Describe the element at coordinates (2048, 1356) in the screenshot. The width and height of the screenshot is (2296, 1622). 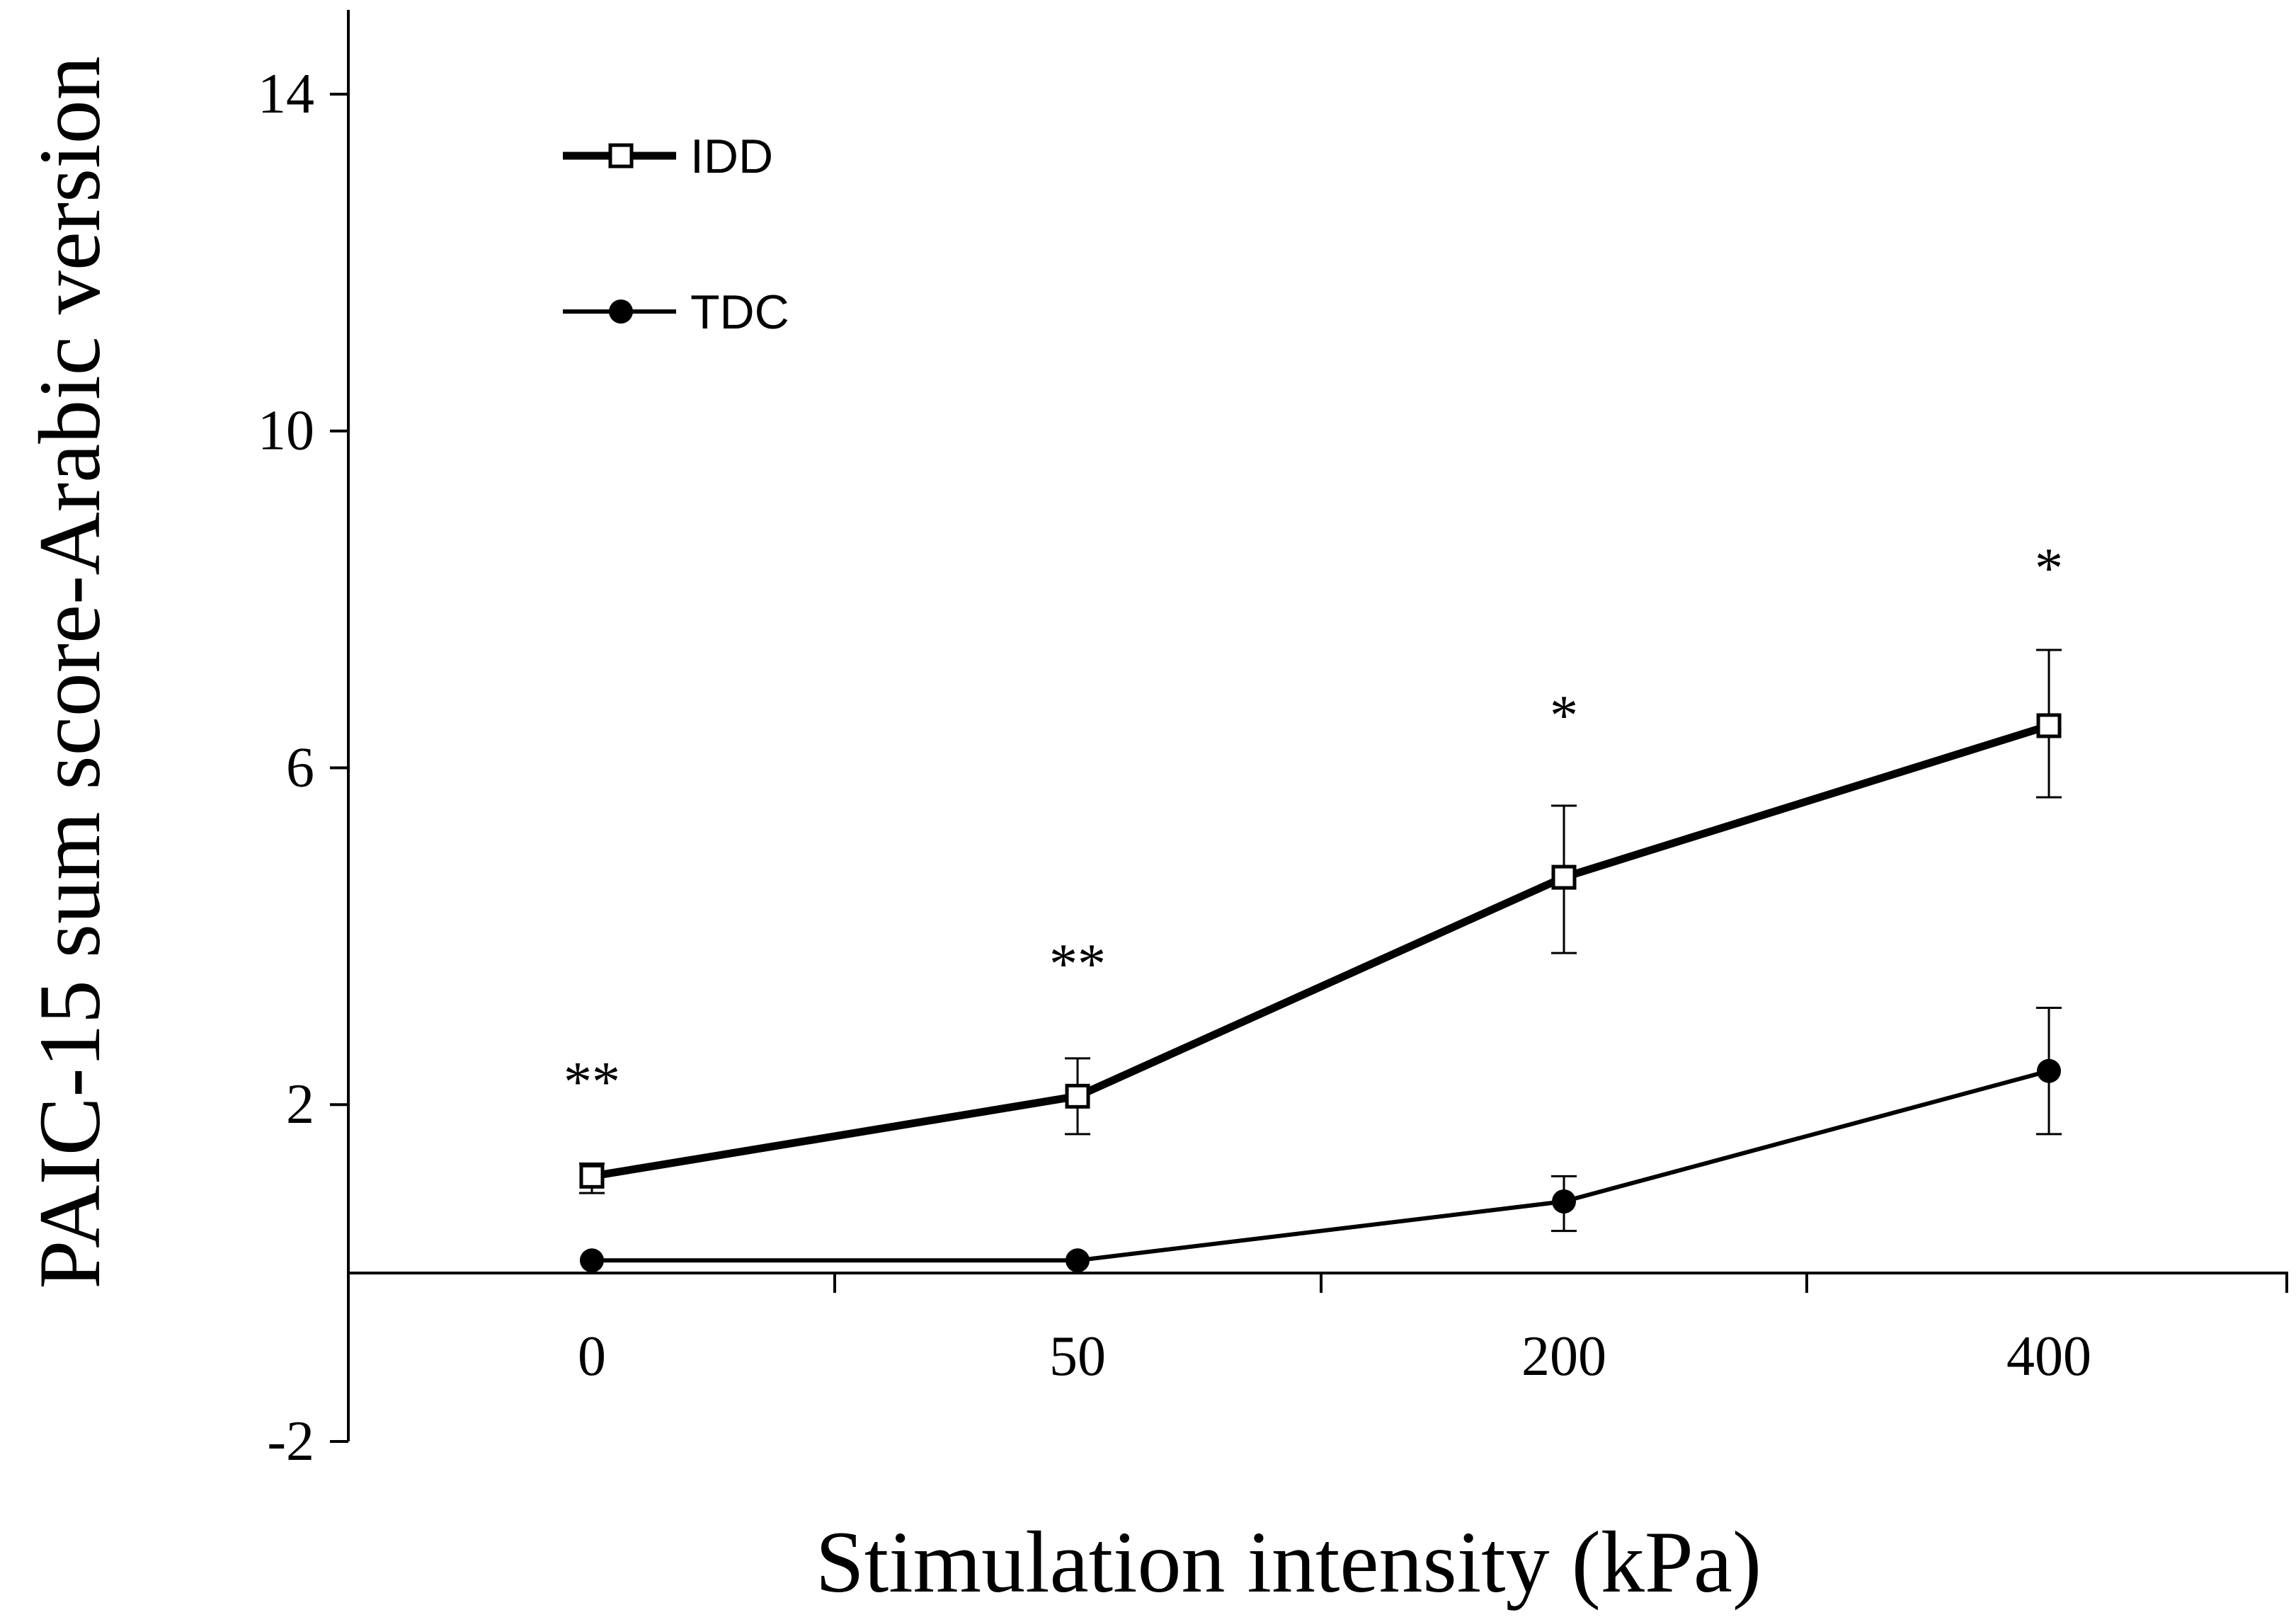
I see `x-tick-label: 400` at that location.